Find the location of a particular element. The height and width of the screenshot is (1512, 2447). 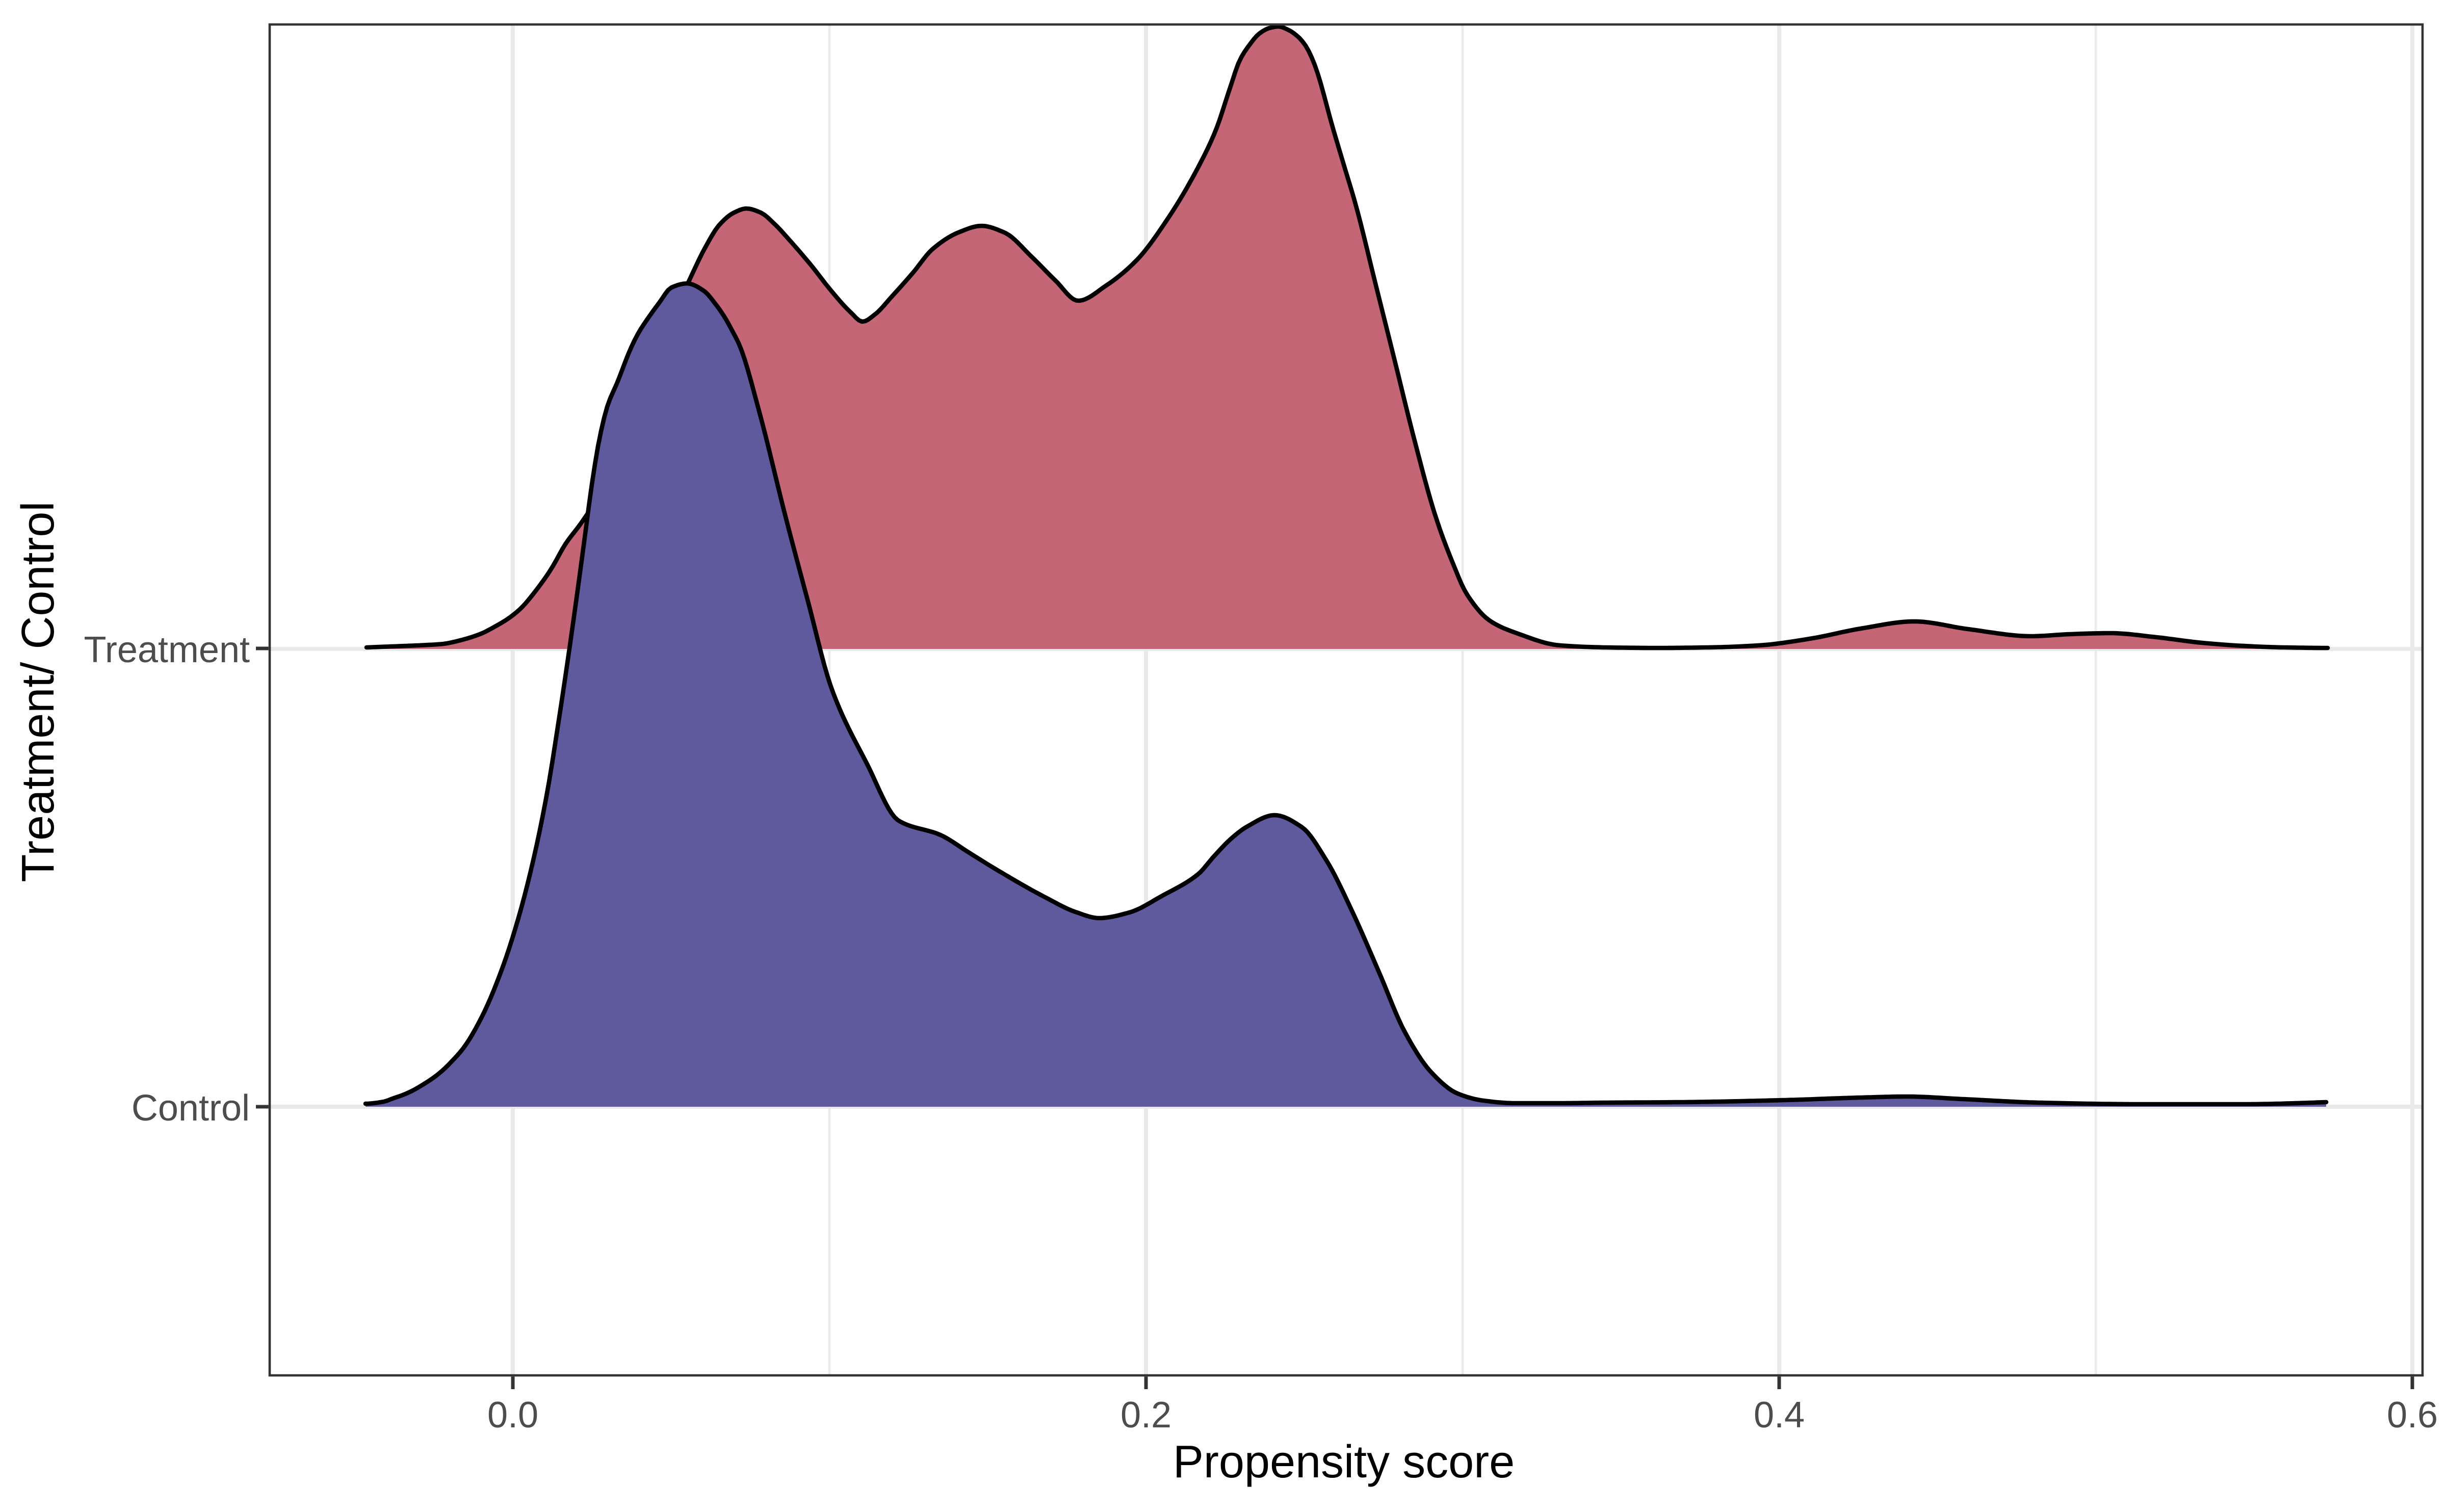

svg-text: 0.0 is located at coordinates (512, 1415).